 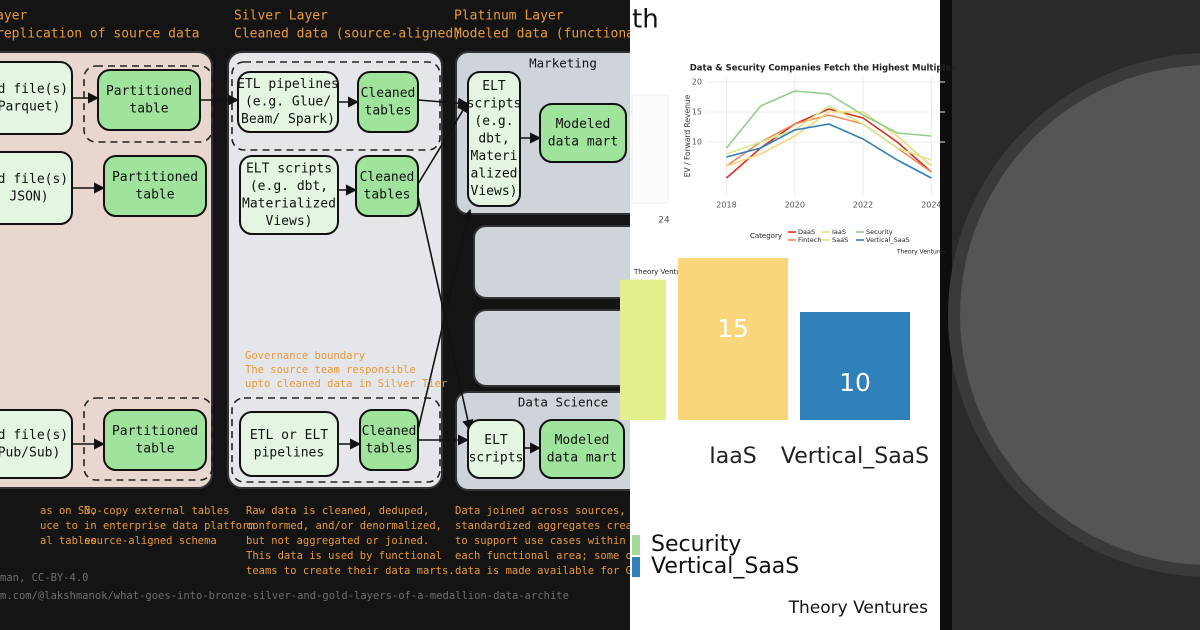 I want to click on box-label: pipelines, so click(x=289, y=452).